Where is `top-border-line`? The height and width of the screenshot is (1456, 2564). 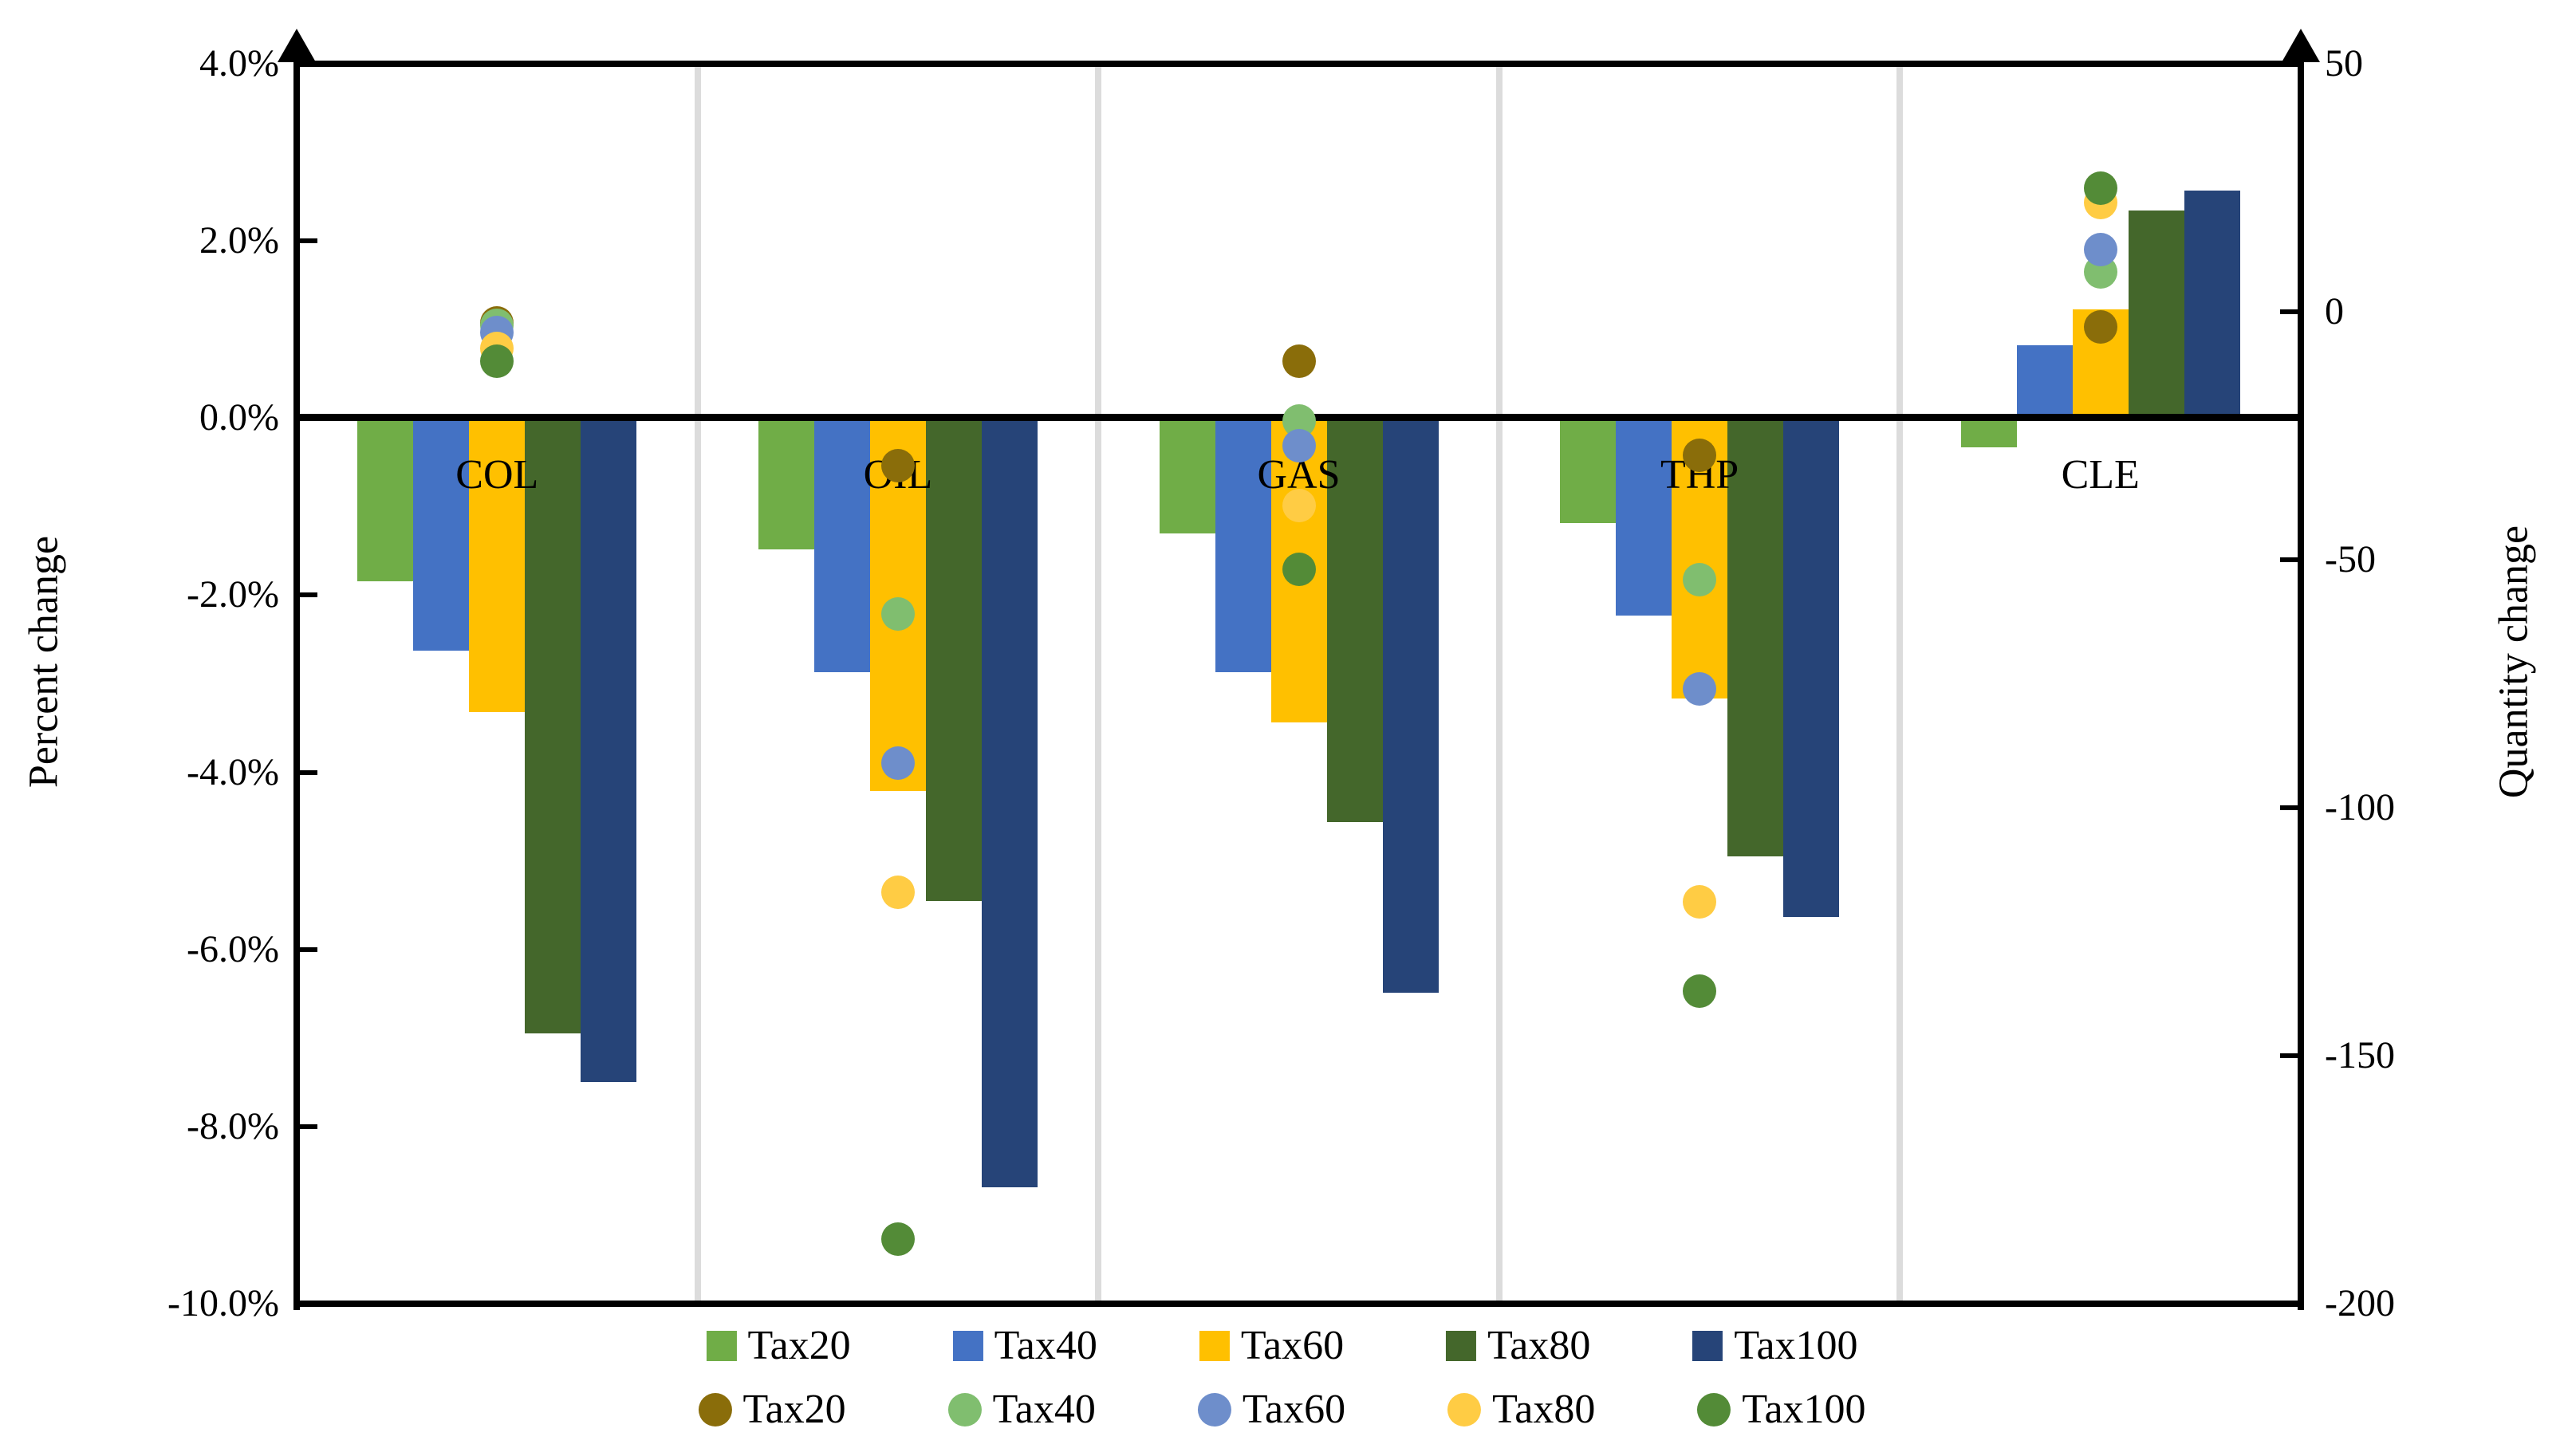
top-border-line is located at coordinates (1298, 64).